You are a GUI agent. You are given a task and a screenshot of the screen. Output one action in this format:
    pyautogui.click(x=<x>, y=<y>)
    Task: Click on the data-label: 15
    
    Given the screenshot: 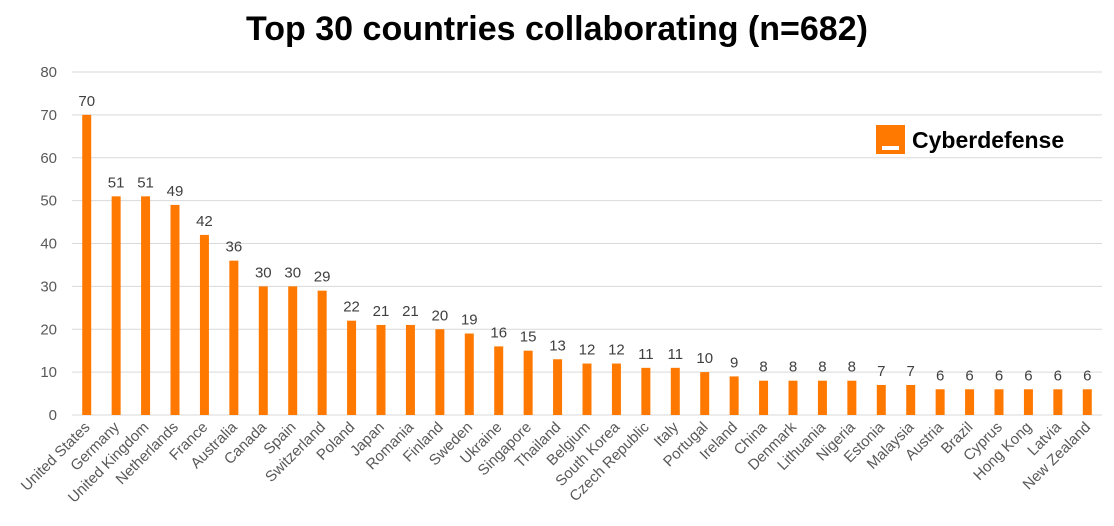 What is the action you would take?
    pyautogui.click(x=528, y=337)
    